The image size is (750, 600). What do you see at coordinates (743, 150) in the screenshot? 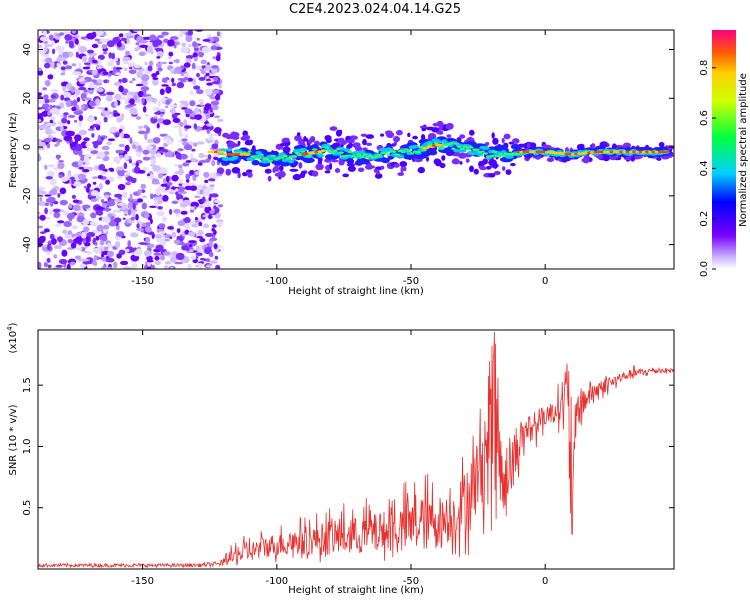
I see `colorbar-label: Normalized spectral amplitude` at bounding box center [743, 150].